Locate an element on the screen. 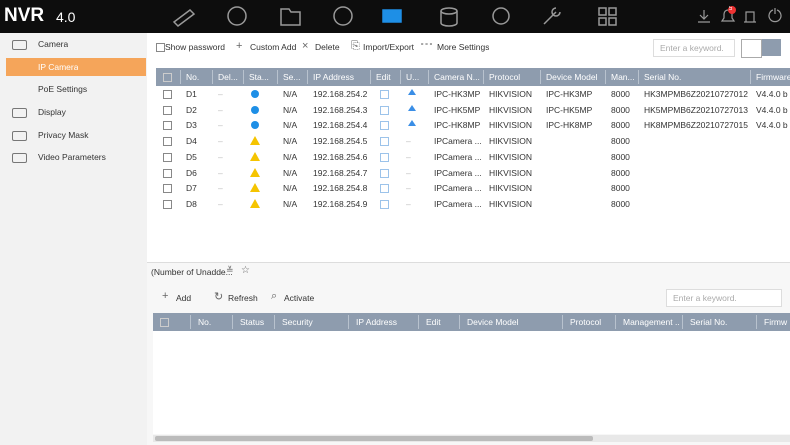 The image size is (790, 445). panel-icon: ↻ is located at coordinates (219, 297).